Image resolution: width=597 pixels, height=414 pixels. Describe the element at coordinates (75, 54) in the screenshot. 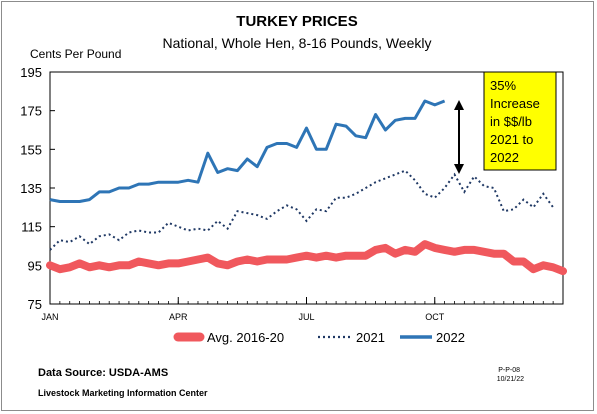

I see `y-axis-label: Cents Per Pound` at that location.